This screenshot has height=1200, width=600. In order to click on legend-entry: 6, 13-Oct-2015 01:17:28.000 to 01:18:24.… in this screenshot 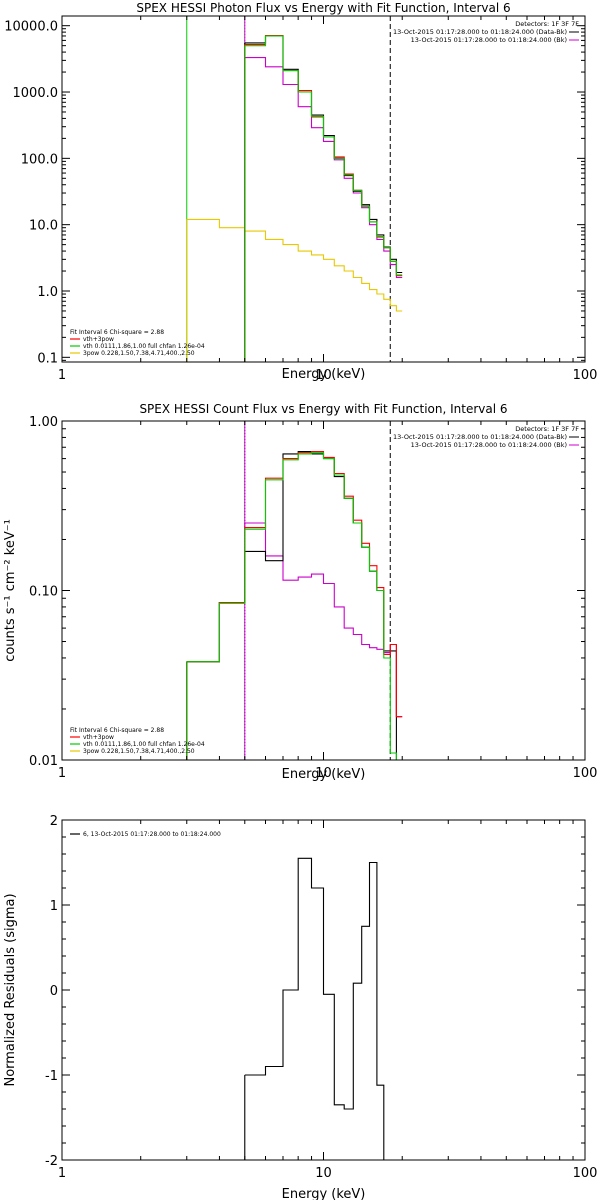, I will do `click(152, 834)`.